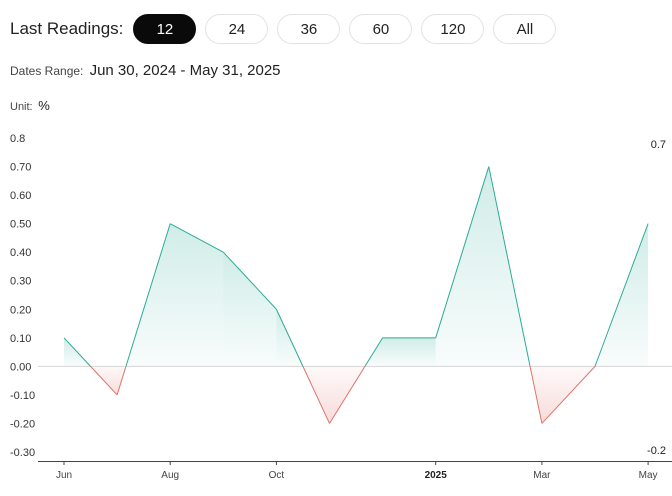  I want to click on readings-120-button: 120, so click(453, 29).